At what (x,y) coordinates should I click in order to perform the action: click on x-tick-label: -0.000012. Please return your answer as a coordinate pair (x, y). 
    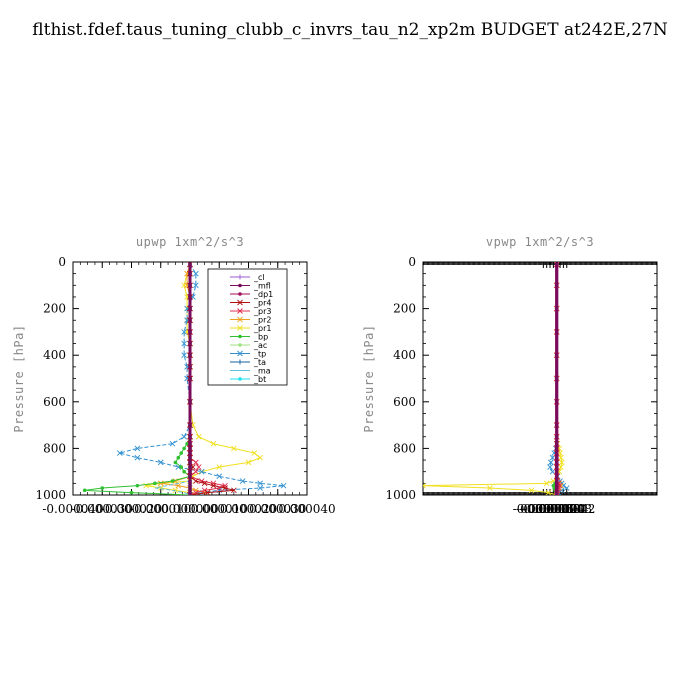
    Looking at the image, I should click on (546, 509).